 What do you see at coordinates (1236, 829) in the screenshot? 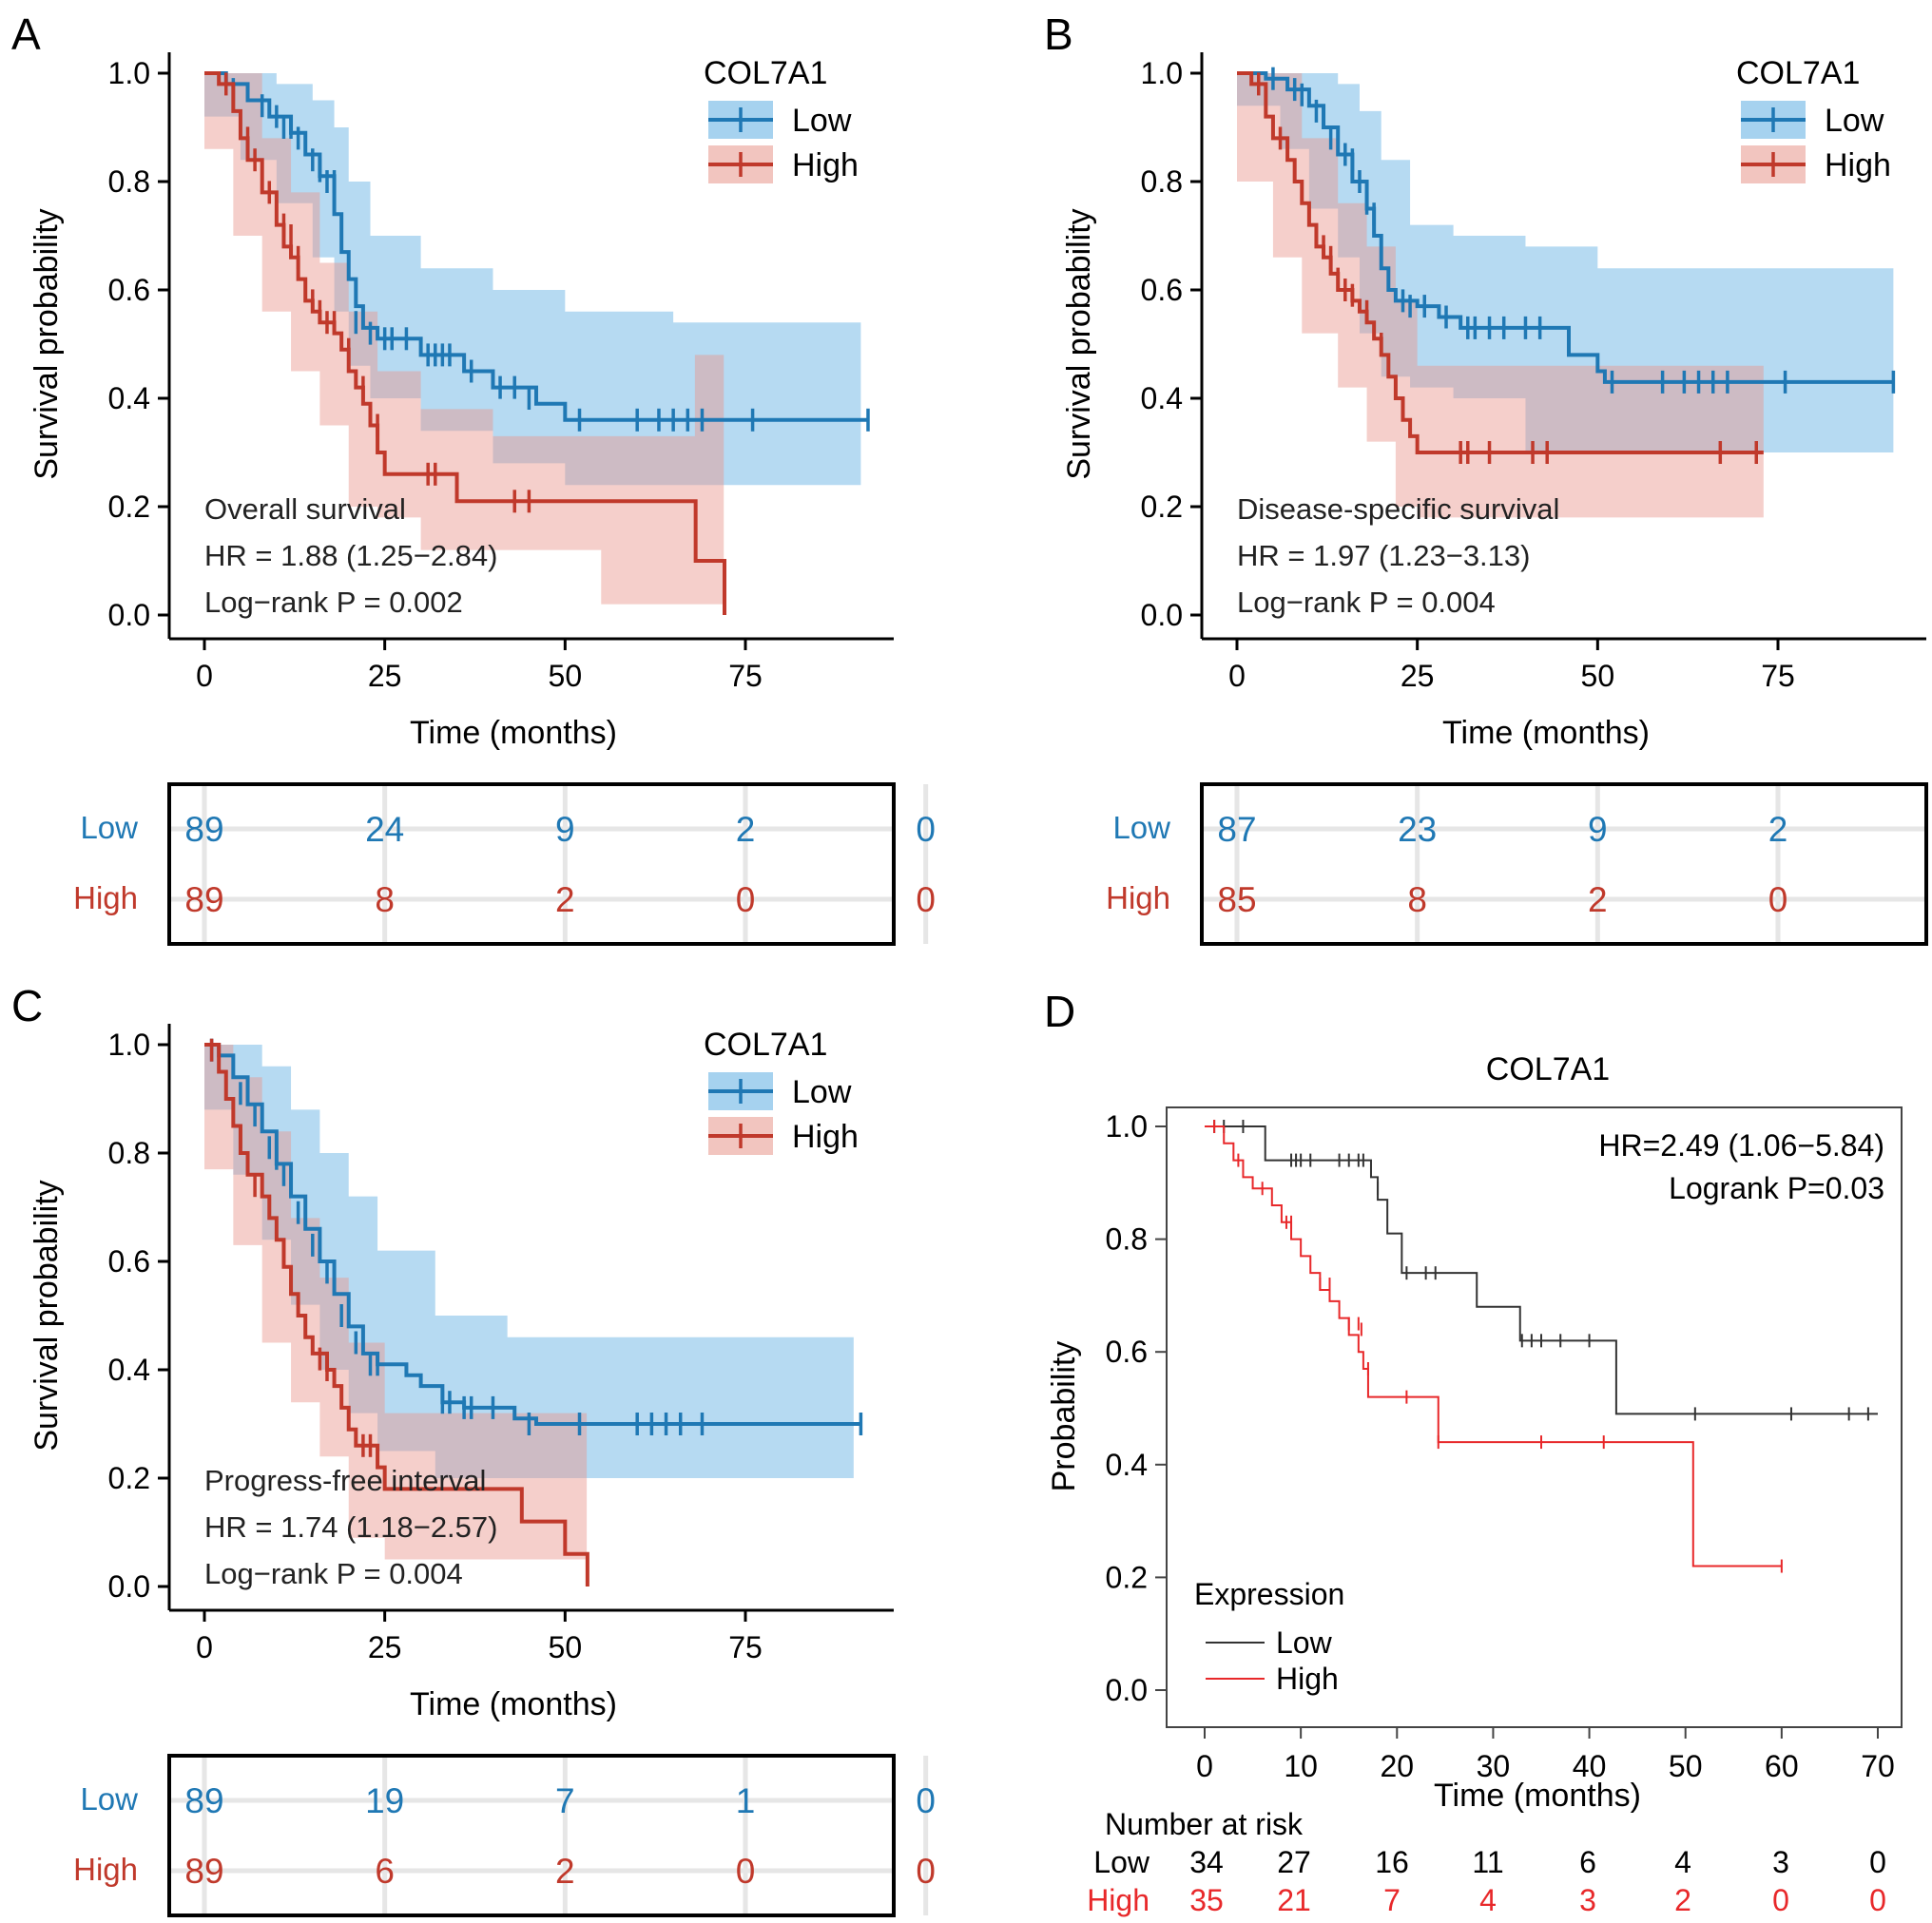
I see `risk-count-low: 87` at bounding box center [1236, 829].